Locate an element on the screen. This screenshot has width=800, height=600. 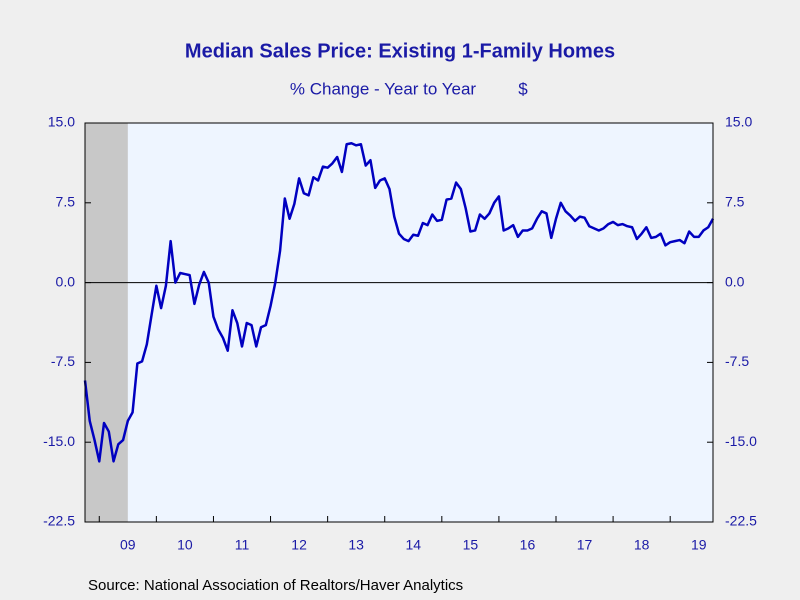
x-tick-label: 17 is located at coordinates (585, 545).